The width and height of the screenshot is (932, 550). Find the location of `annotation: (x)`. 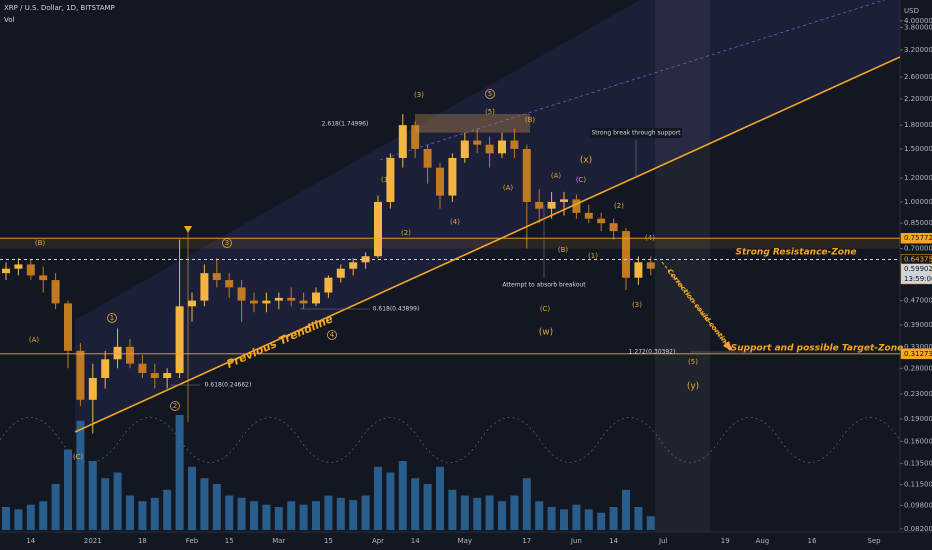

annotation: (x) is located at coordinates (586, 161).